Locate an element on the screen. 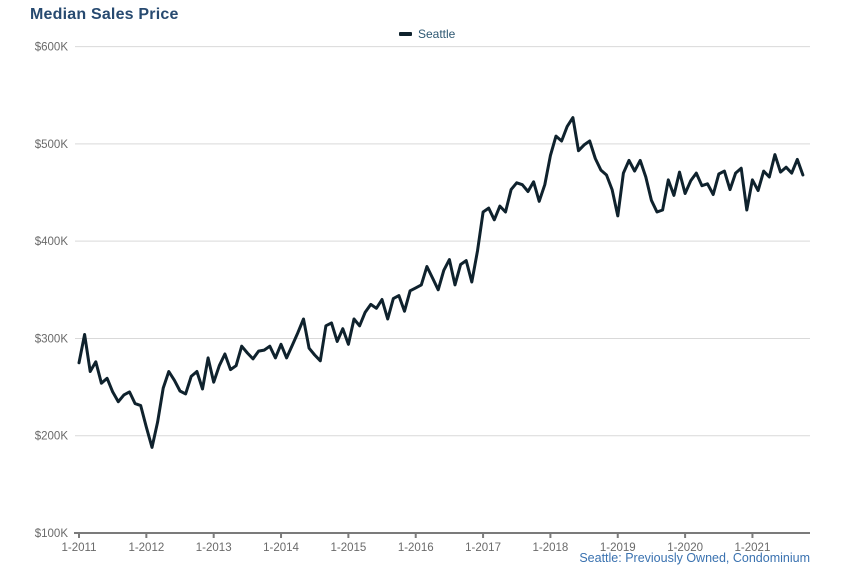  x-axis-label-1-2012: 1-2012 is located at coordinates (146, 548).